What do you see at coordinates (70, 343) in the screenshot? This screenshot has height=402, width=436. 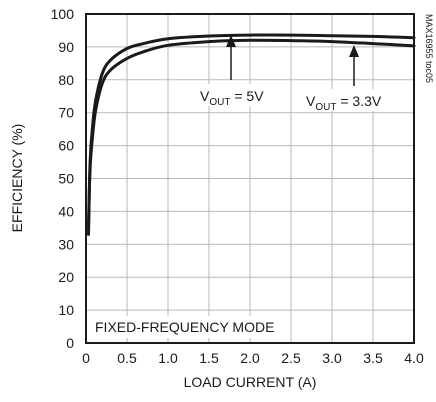 I see `y-tick-label: 0` at bounding box center [70, 343].